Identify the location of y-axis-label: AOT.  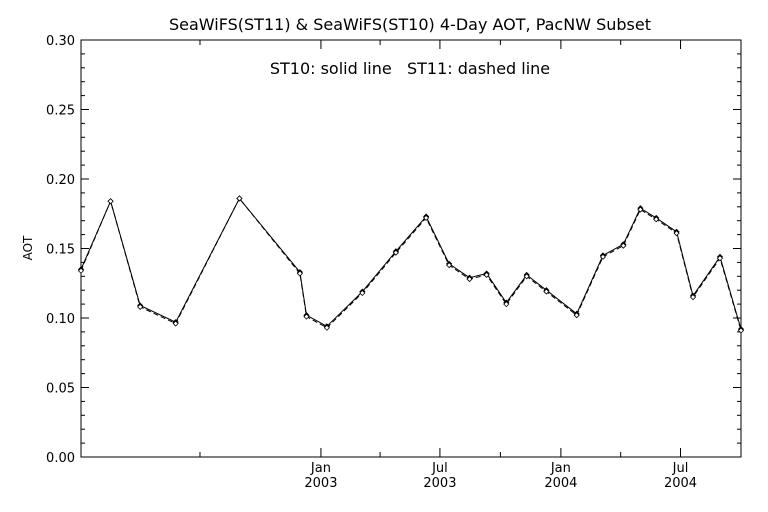
(28, 247).